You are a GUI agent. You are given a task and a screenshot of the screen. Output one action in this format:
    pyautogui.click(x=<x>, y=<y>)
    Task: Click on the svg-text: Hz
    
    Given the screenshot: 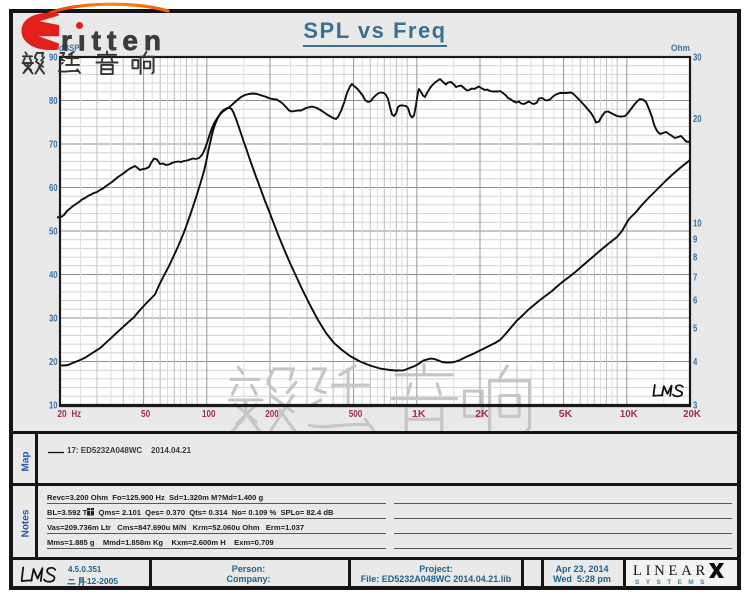 What is the action you would take?
    pyautogui.click(x=77, y=414)
    